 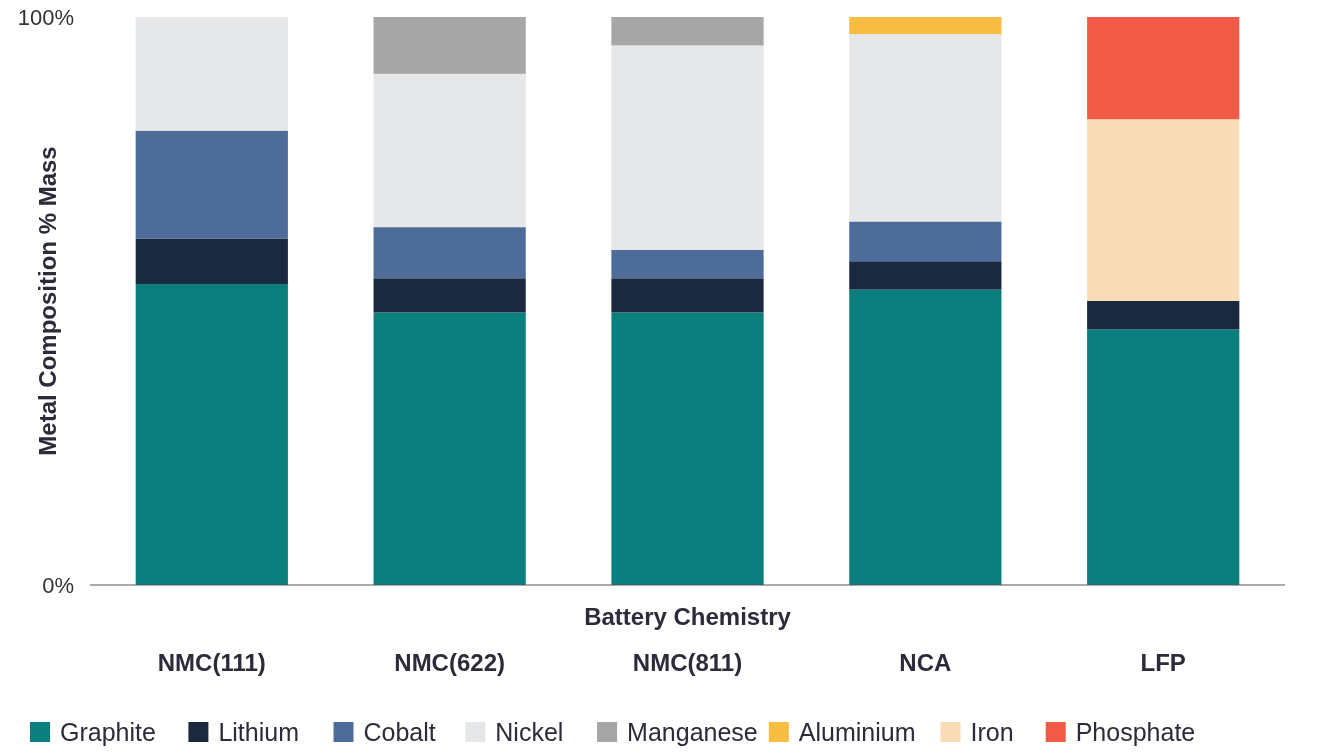 I want to click on legend-label: Graphite, so click(x=108, y=732).